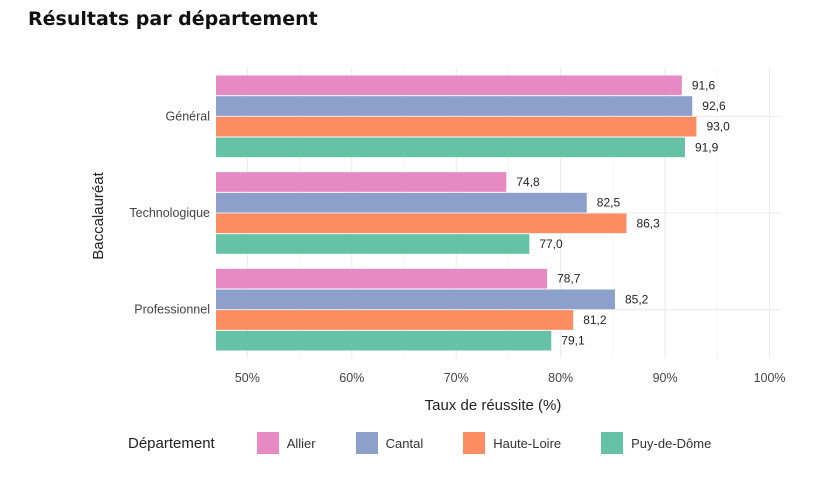 This screenshot has height=479, width=820. What do you see at coordinates (301, 443) in the screenshot?
I see `legend-label-allier: Allier` at bounding box center [301, 443].